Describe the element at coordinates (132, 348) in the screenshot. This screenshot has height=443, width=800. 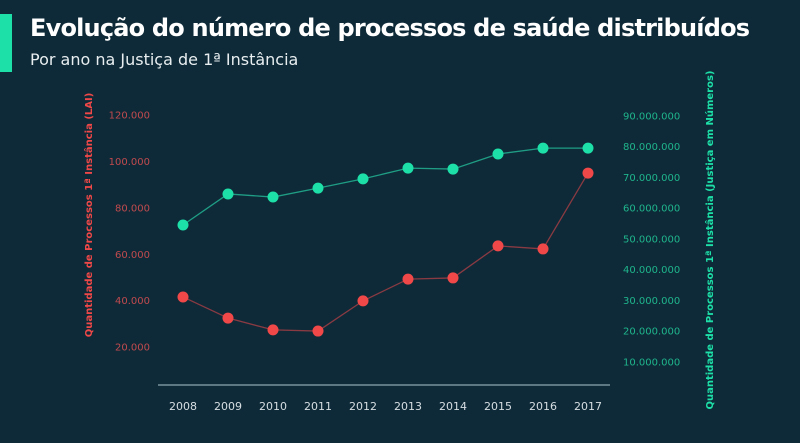
I see `left-tick-label: 20.000` at that location.